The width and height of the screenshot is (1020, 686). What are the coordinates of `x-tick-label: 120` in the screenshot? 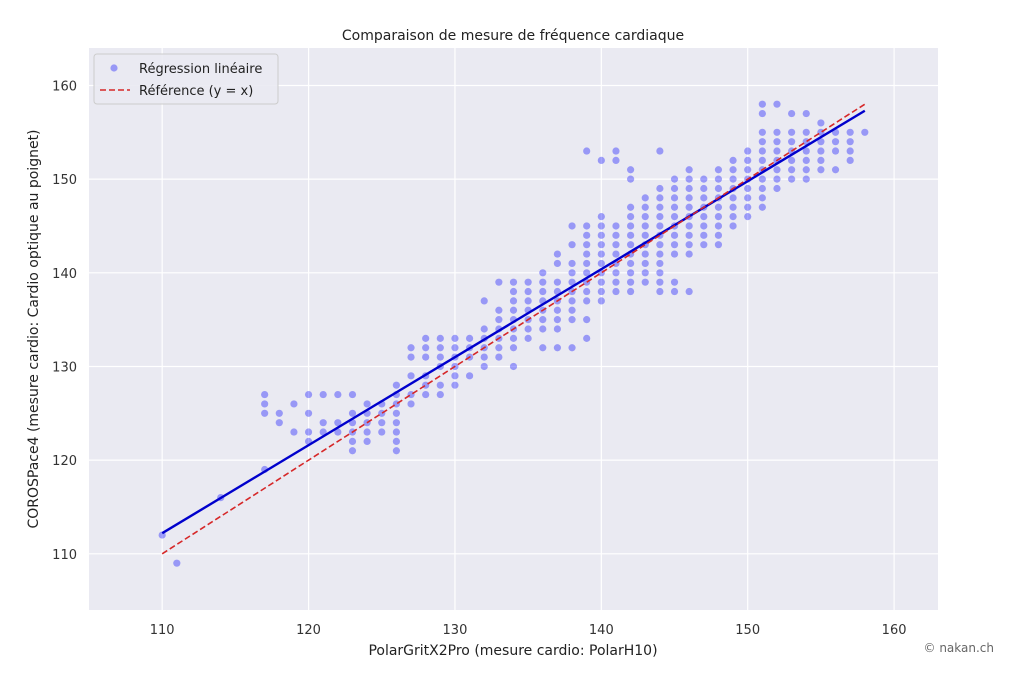 It's located at (308, 630).